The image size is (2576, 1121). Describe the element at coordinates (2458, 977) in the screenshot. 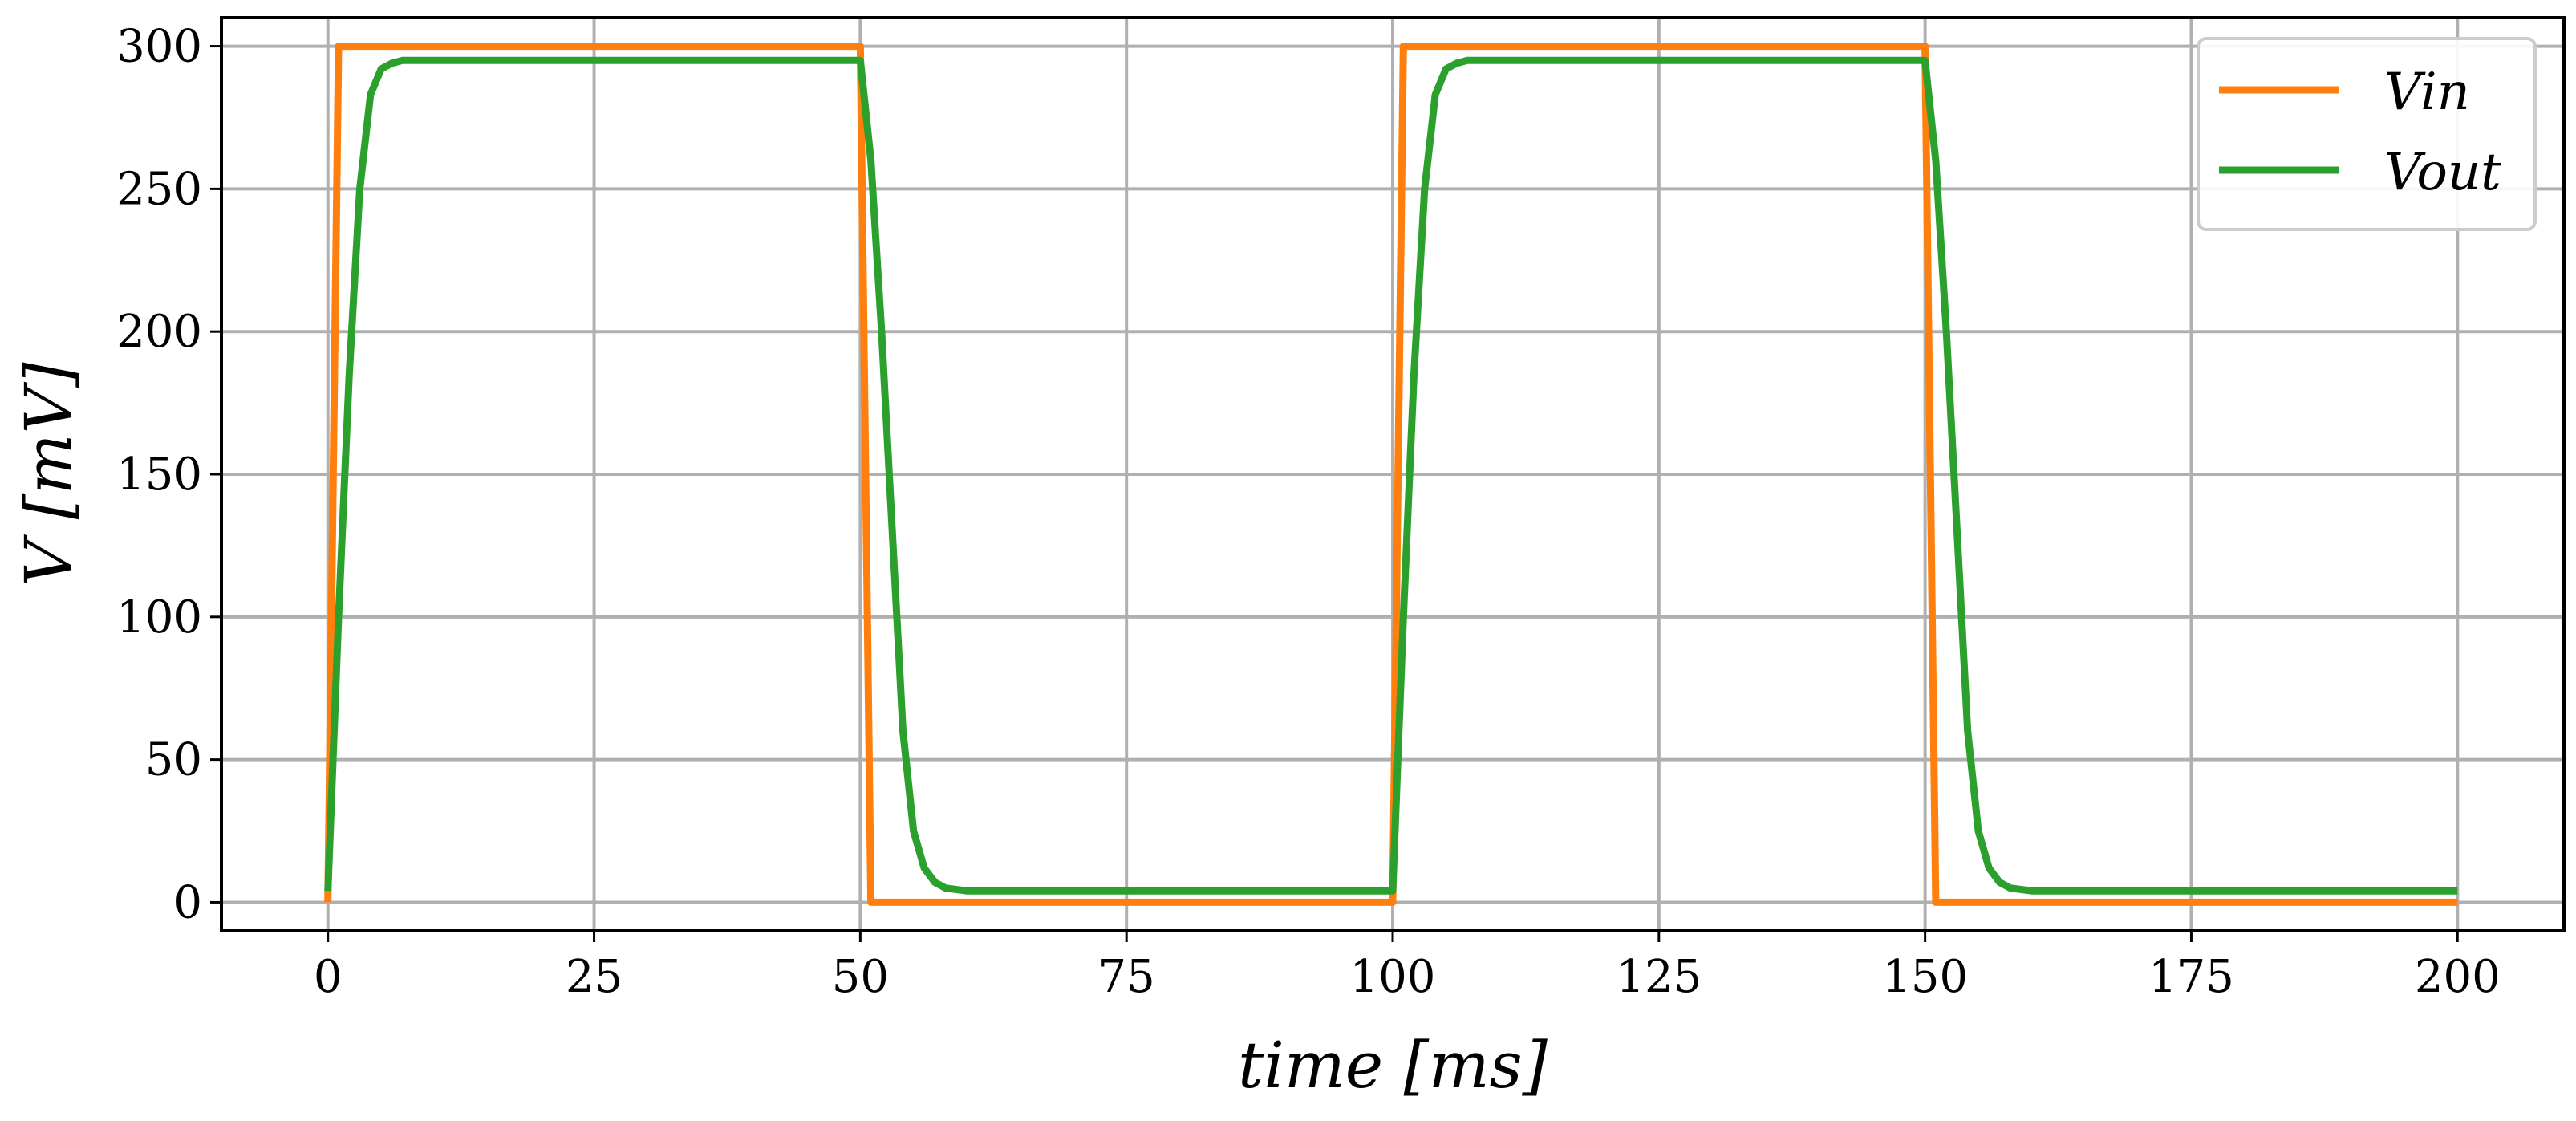

I see `x-tick-label: 200` at that location.